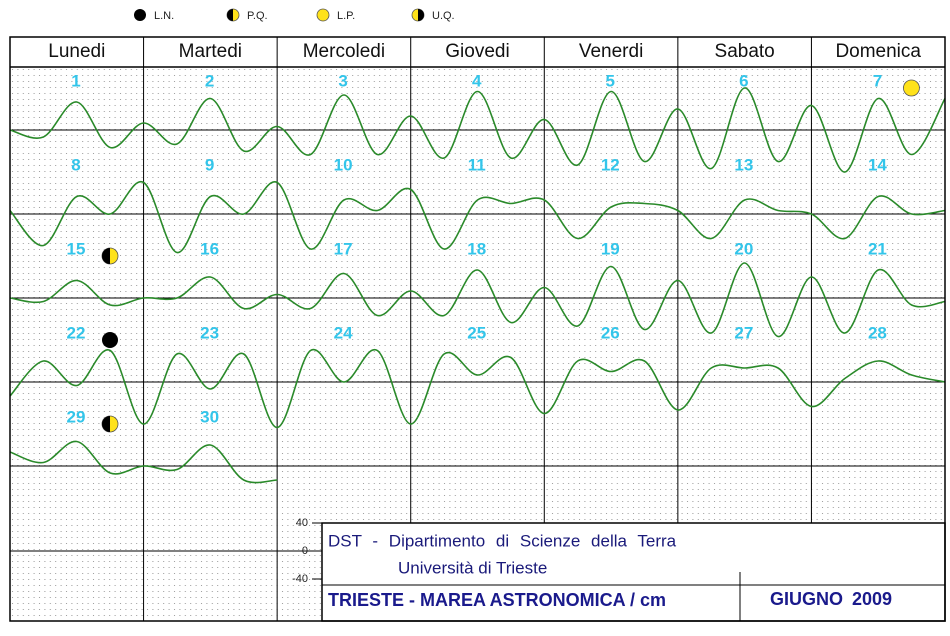  Describe the element at coordinates (257, 16) in the screenshot. I see `legend-label: P.Q.` at that location.